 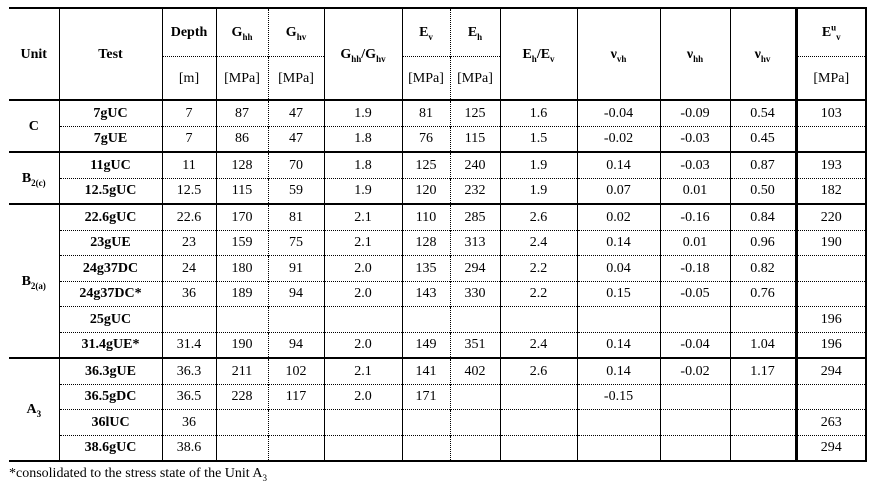 What do you see at coordinates (694, 293) in the screenshot?
I see `cell-nhh: -0.05` at bounding box center [694, 293].